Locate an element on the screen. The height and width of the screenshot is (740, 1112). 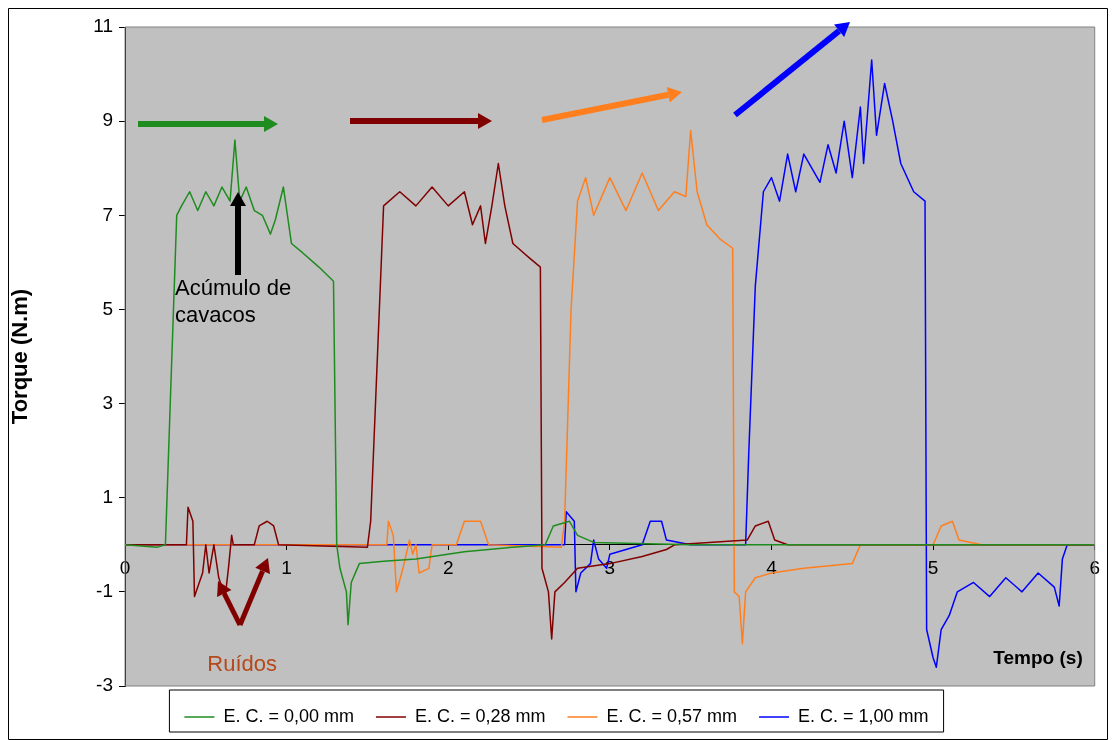
y-tick-label: 11 is located at coordinates (103, 26).